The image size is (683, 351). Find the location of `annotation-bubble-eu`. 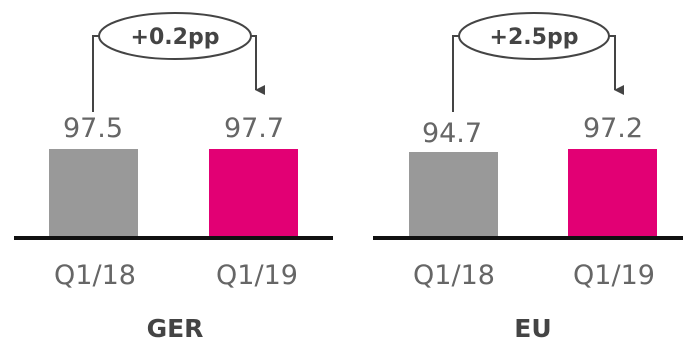

annotation-bubble-eu is located at coordinates (534, 36).